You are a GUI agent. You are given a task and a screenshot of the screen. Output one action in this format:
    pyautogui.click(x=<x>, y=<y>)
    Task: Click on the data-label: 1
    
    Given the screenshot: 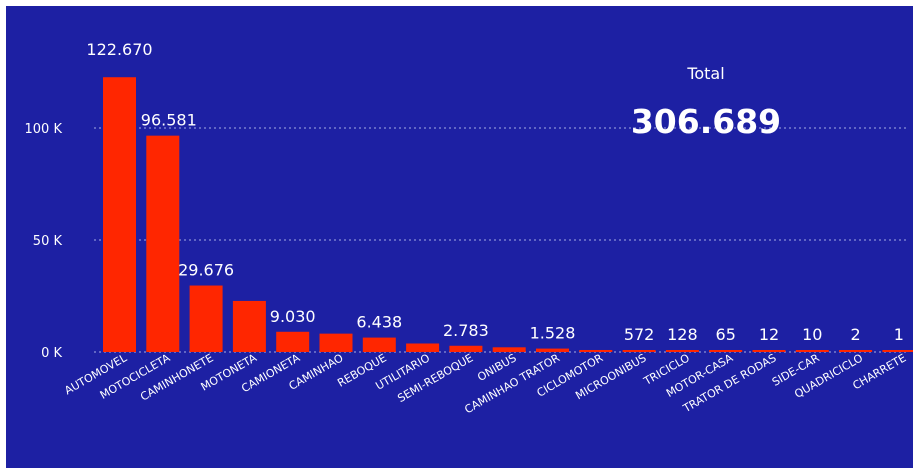 What is the action you would take?
    pyautogui.click(x=899, y=334)
    